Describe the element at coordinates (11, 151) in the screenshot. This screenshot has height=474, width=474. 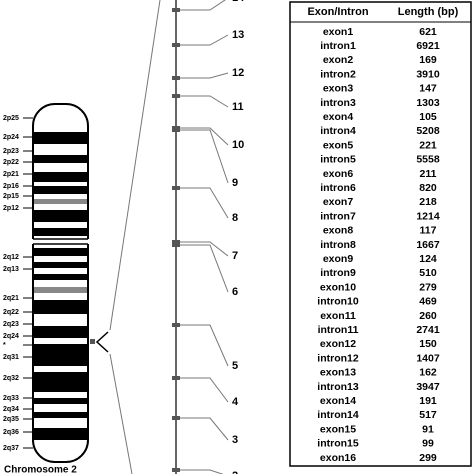
I see `band-label: 2p23` at that location.